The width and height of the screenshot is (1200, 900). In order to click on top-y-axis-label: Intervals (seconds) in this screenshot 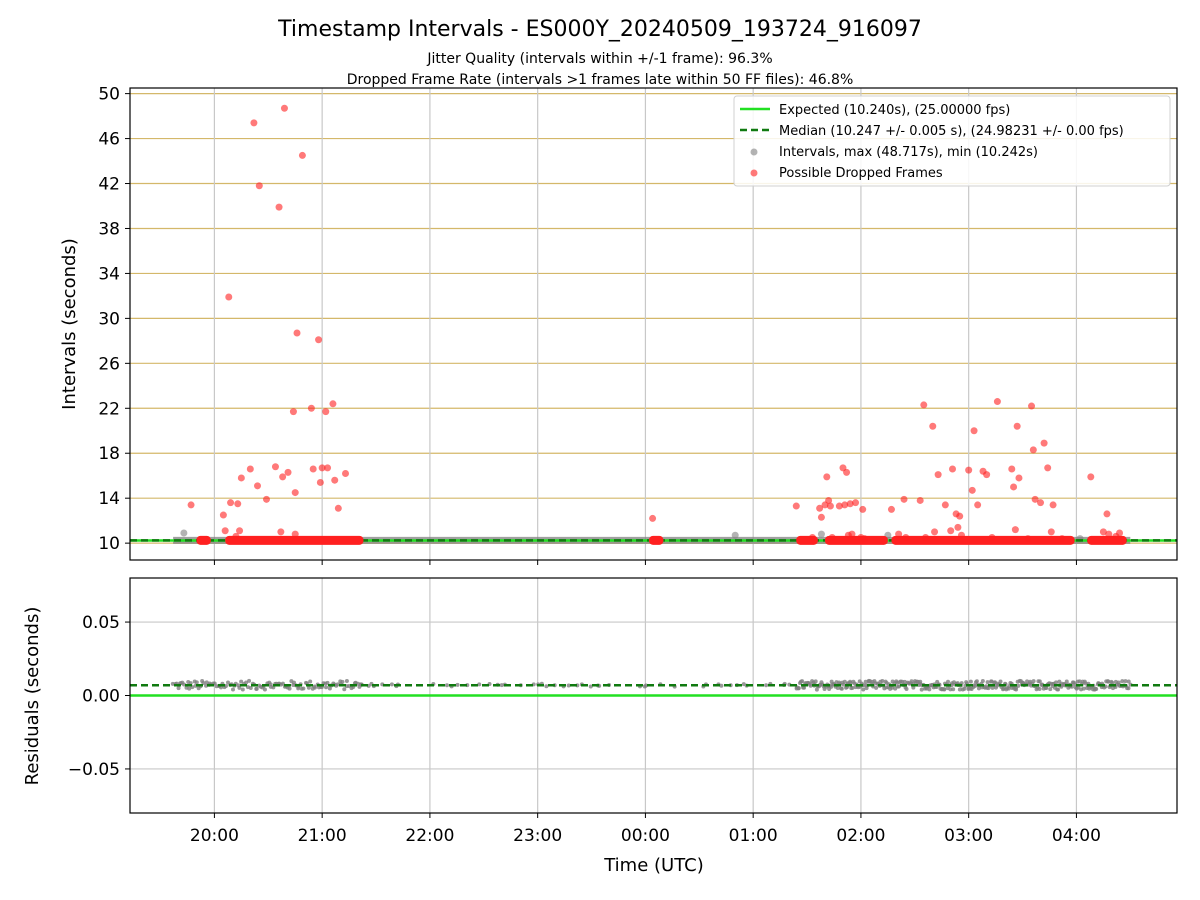, I will do `click(69, 324)`.